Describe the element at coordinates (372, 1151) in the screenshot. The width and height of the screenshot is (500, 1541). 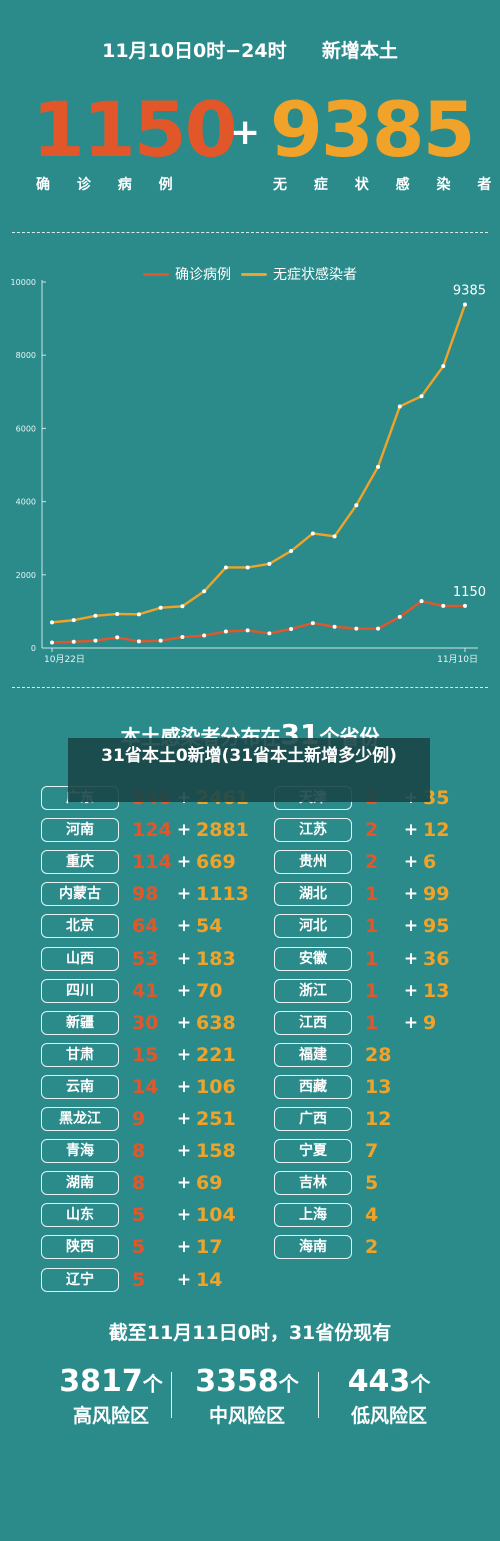
I see `province-asymptomatic: 7` at that location.